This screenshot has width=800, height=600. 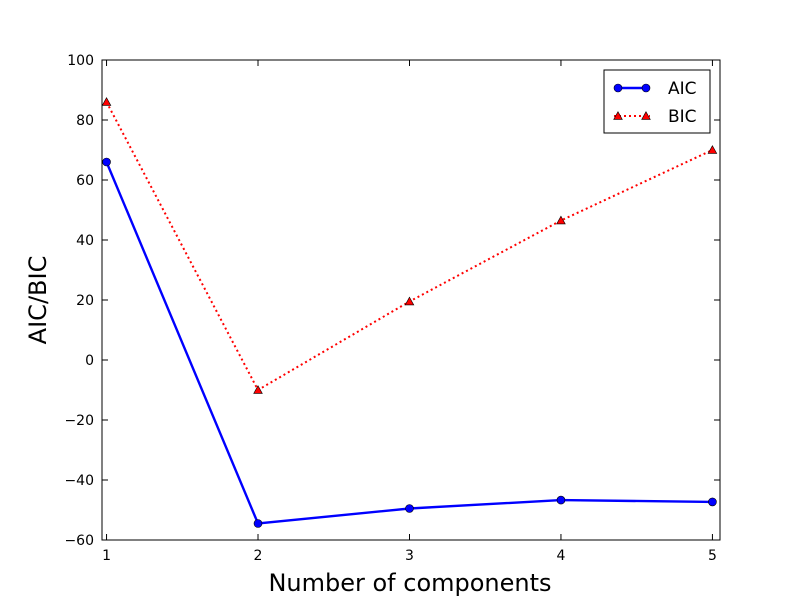 What do you see at coordinates (682, 89) in the screenshot?
I see `legend-label-aic: AIC` at bounding box center [682, 89].